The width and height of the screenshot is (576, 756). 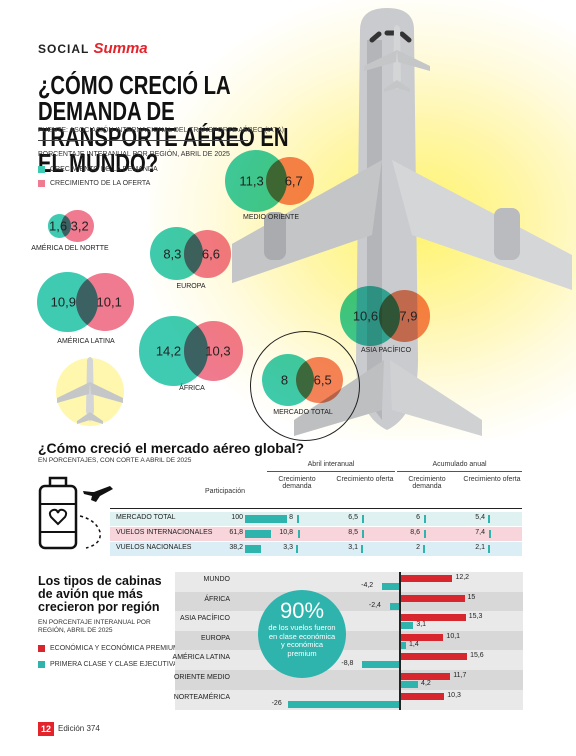 What do you see at coordinates (236, 547) in the screenshot?
I see `cell-value: 38,2` at bounding box center [236, 547].